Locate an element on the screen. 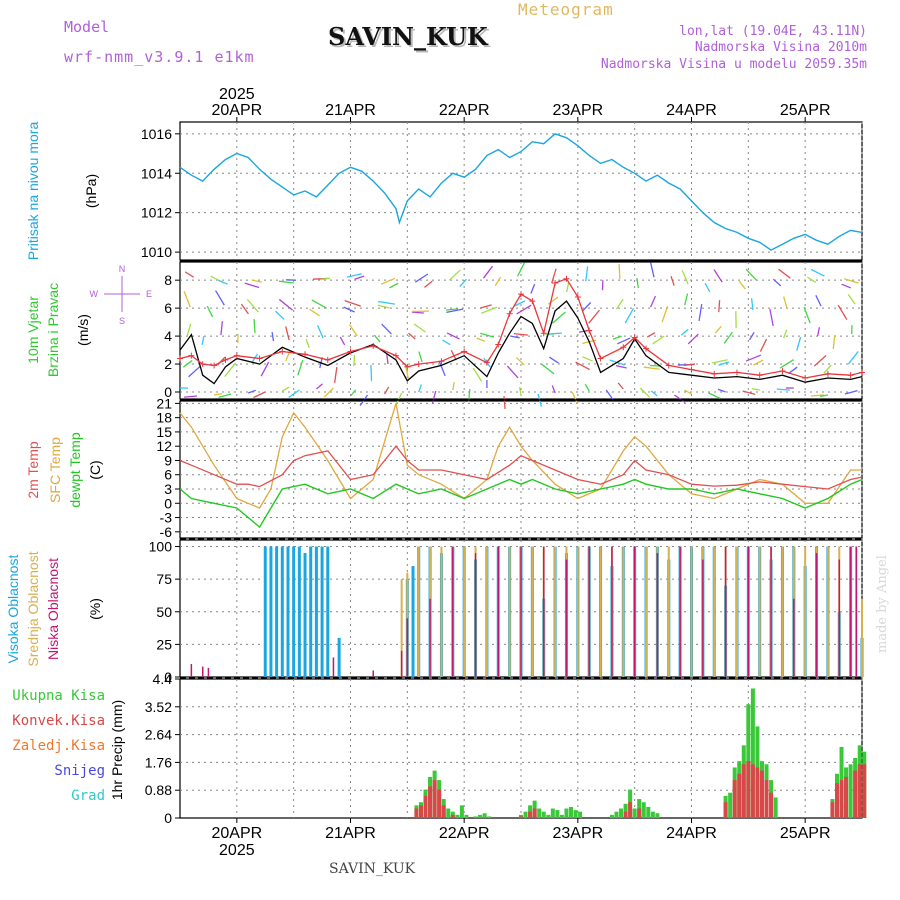 This screenshot has width=900, height=900. mid-cloud-label: Srednja Oblacnost is located at coordinates (33, 608).